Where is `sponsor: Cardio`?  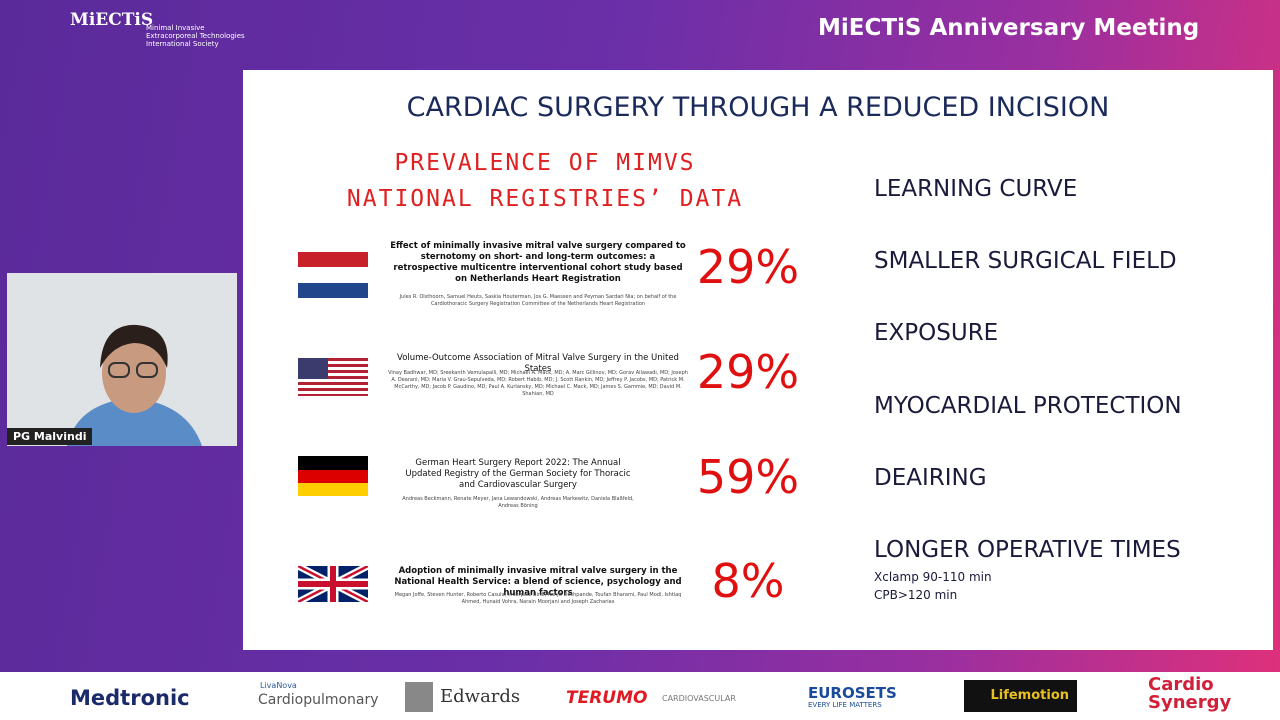
sponsor: Cardio is located at coordinates (1181, 684).